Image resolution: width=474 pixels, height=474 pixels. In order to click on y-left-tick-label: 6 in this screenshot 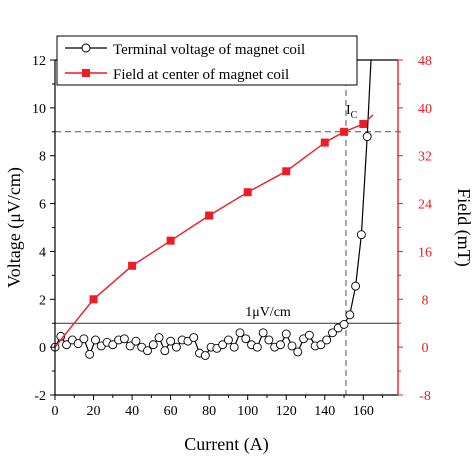, I will do `click(42, 205)`.